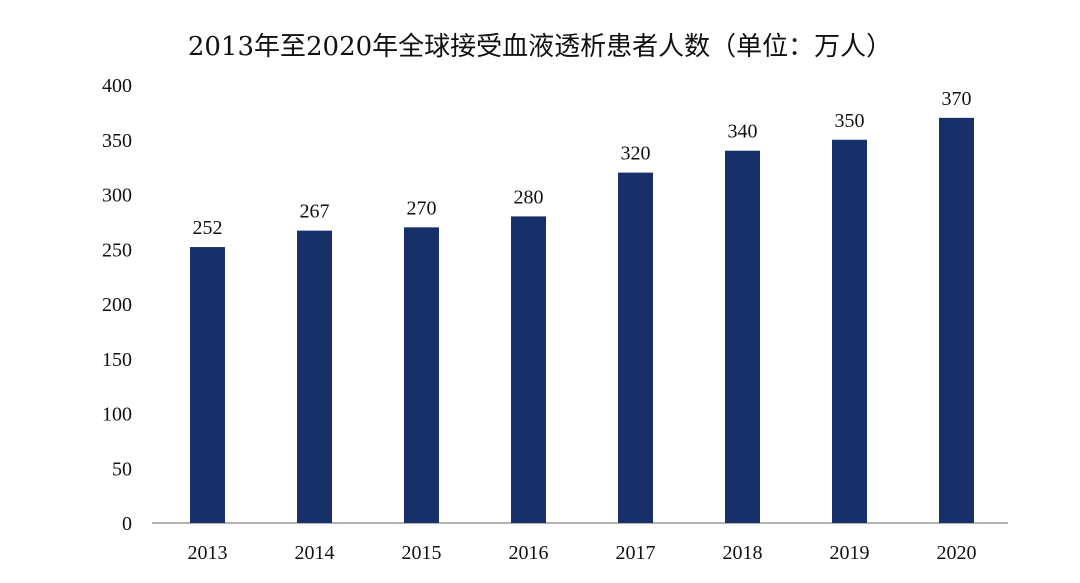 Image resolution: width=1080 pixels, height=583 pixels. Describe the element at coordinates (127, 524) in the screenshot. I see `y-tick-label: 0` at that location.